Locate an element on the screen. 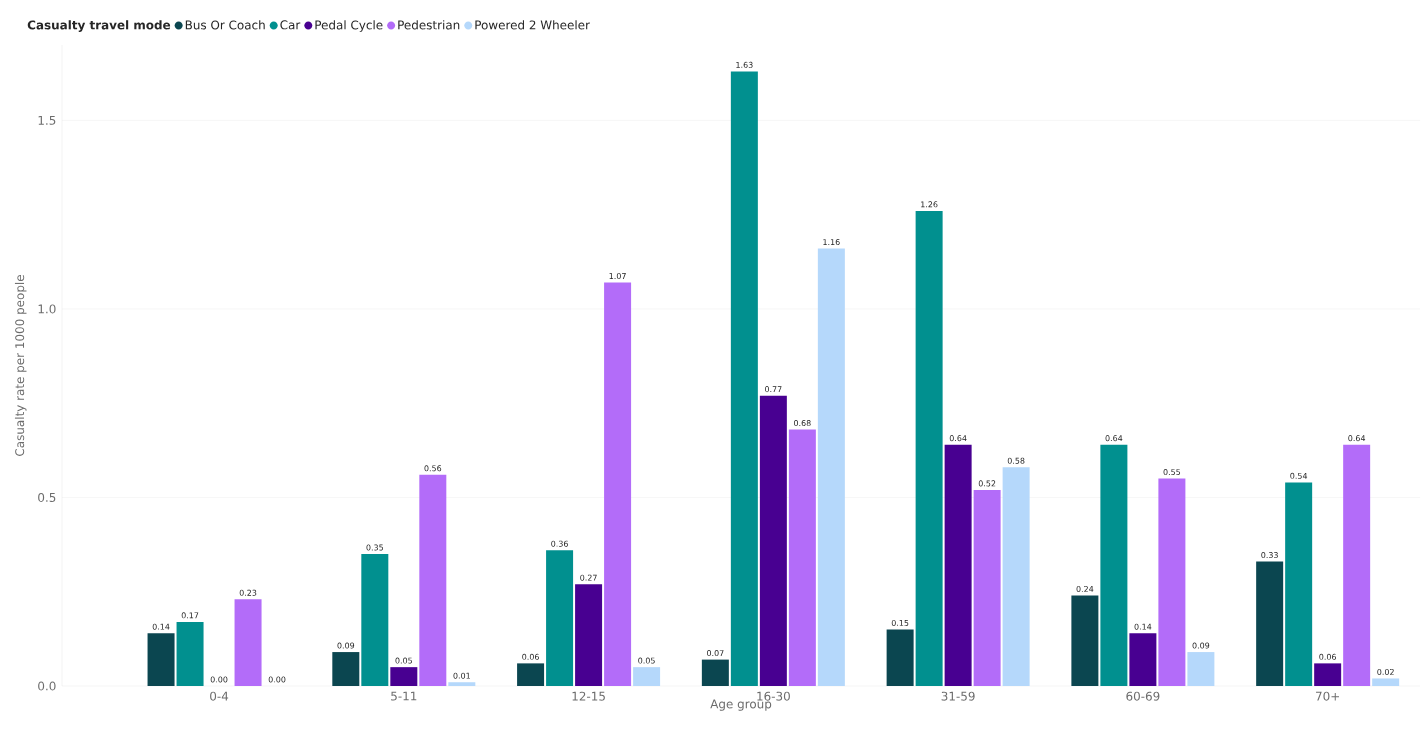 This screenshot has height=729, width=1426. legend-label: Bus Or Coach is located at coordinates (225, 25).